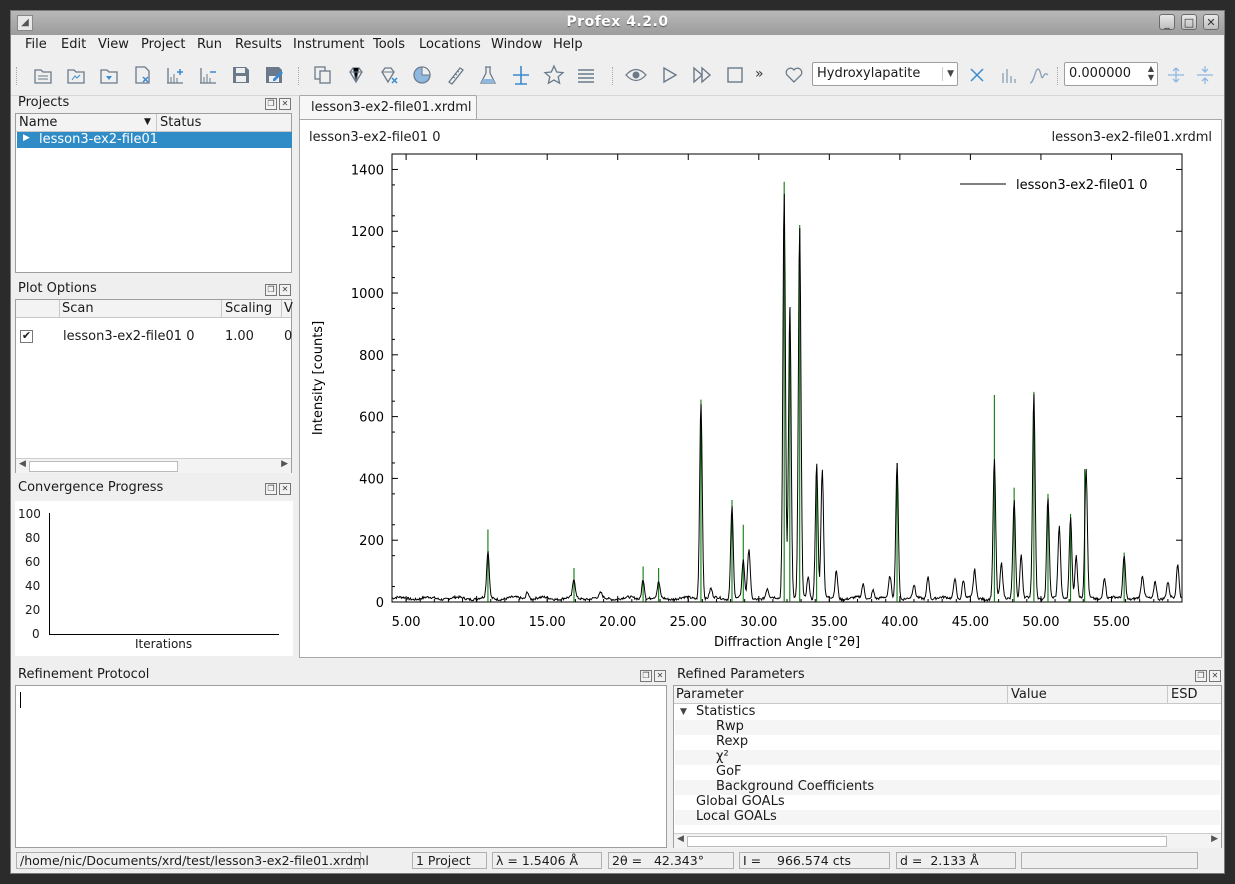  Describe the element at coordinates (38, 122) in the screenshot. I see `column-header-name: Name` at that location.